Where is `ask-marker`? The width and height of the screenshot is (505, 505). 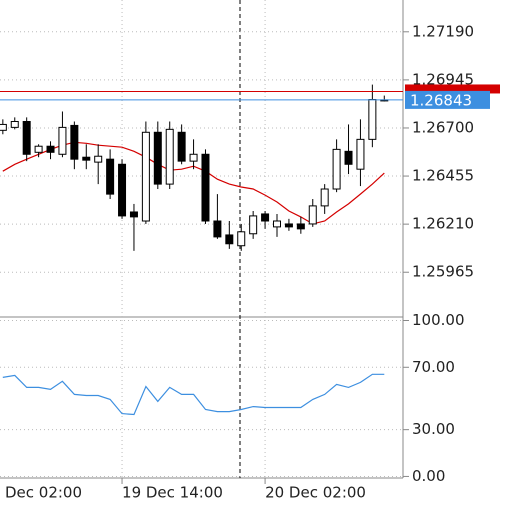
ask-marker is located at coordinates (452, 89).